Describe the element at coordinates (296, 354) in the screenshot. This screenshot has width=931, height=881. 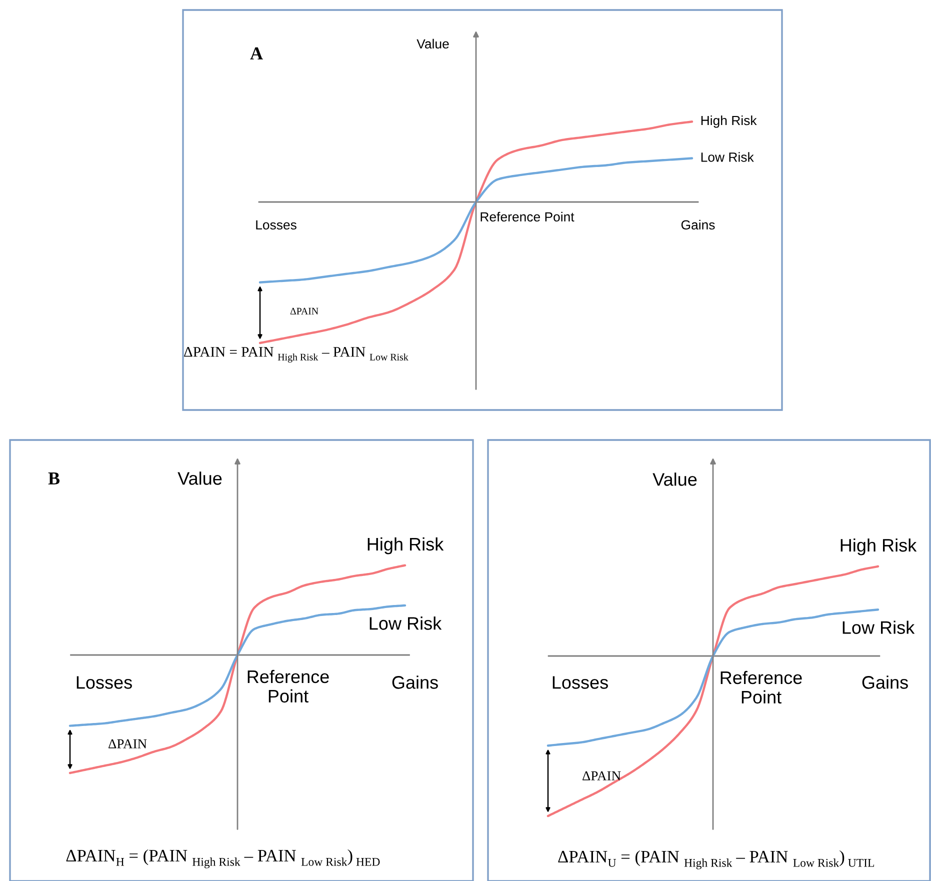
I see `text: ΔPAIN = PAIN High Risk – PAIN Low Risk` at that location.